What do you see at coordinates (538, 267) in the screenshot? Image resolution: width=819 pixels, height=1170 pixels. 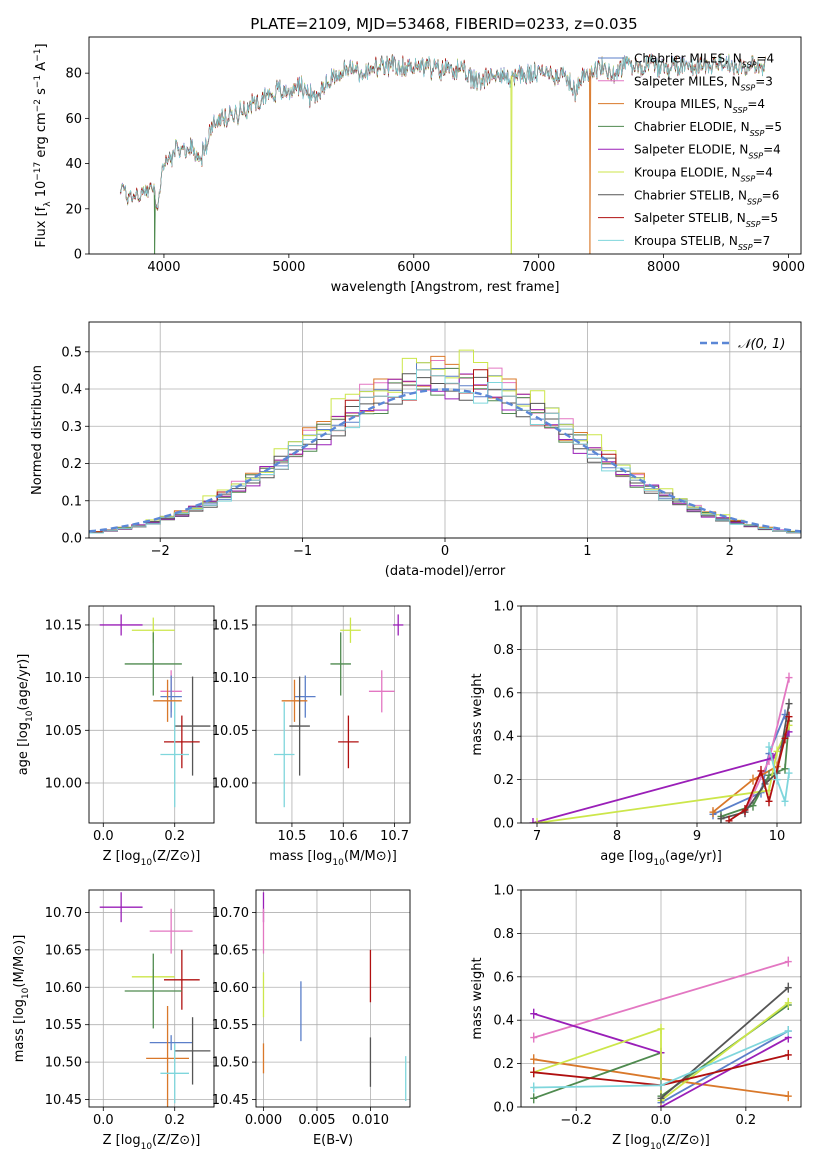 I see `x-tick-label: 7000` at bounding box center [538, 267].